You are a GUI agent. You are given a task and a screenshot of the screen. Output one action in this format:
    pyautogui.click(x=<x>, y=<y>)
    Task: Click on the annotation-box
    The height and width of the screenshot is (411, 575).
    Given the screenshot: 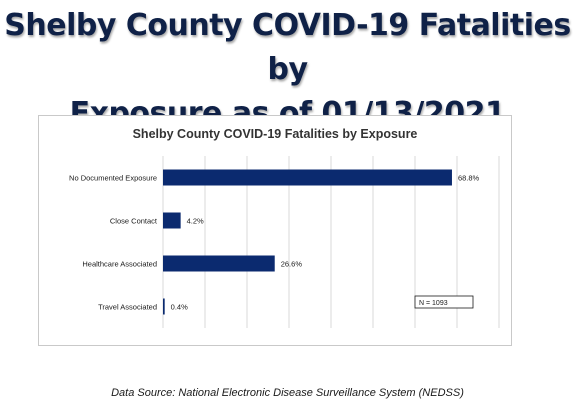 What is the action you would take?
    pyautogui.click(x=444, y=302)
    